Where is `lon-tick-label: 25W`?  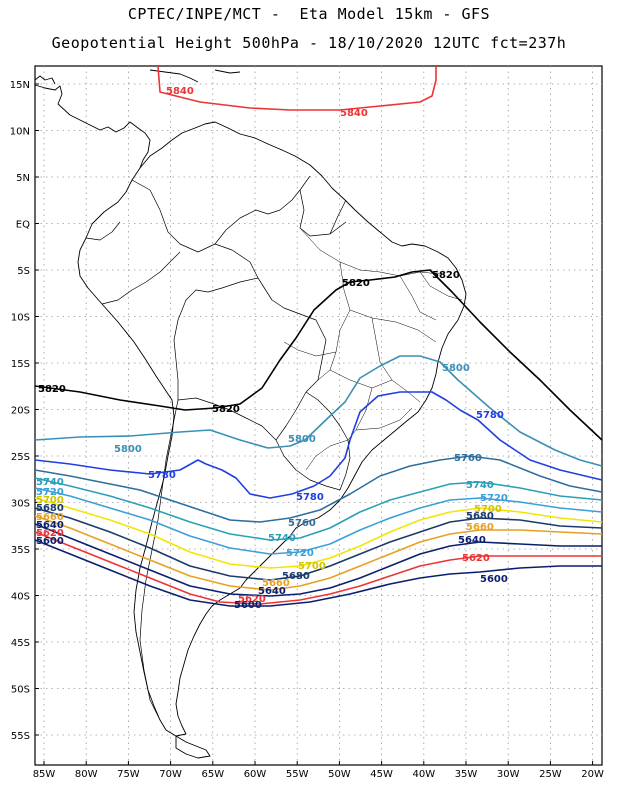 lon-tick-label: 25W is located at coordinates (550, 774).